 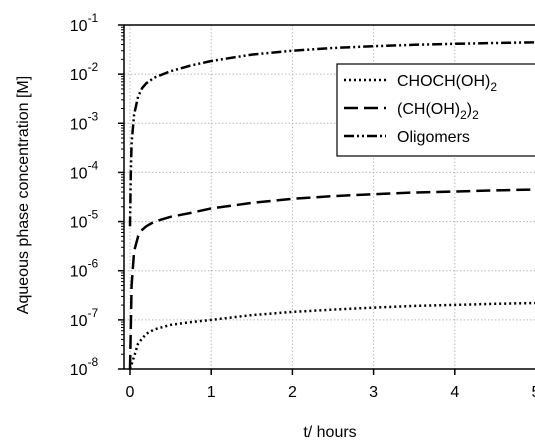 What do you see at coordinates (329, 432) in the screenshot?
I see `x-axis-label: t/ hours` at bounding box center [329, 432].